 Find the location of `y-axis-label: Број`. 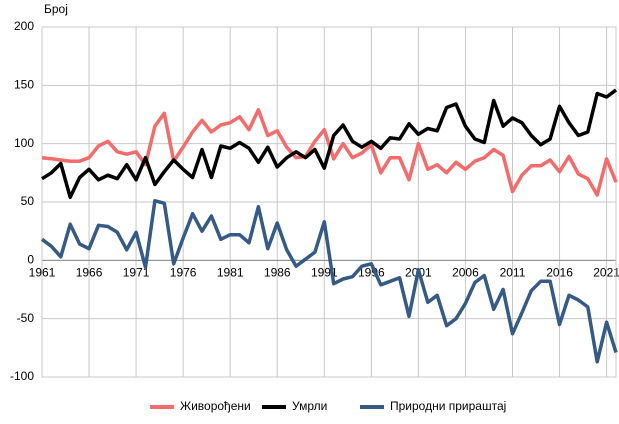

y-axis-label: Број is located at coordinates (56, 9).